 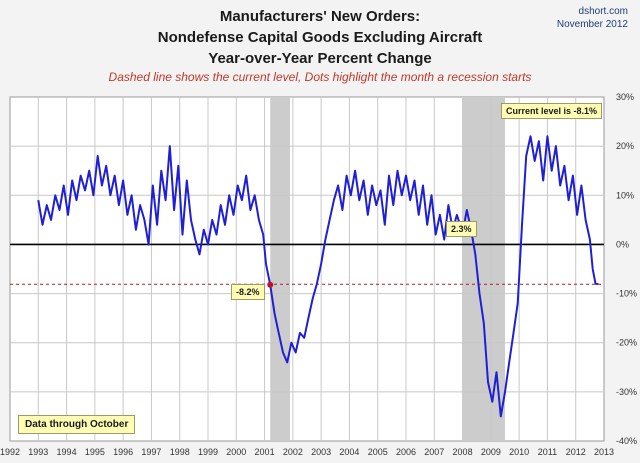 I want to click on x-tick-label: 2010, so click(x=519, y=452).